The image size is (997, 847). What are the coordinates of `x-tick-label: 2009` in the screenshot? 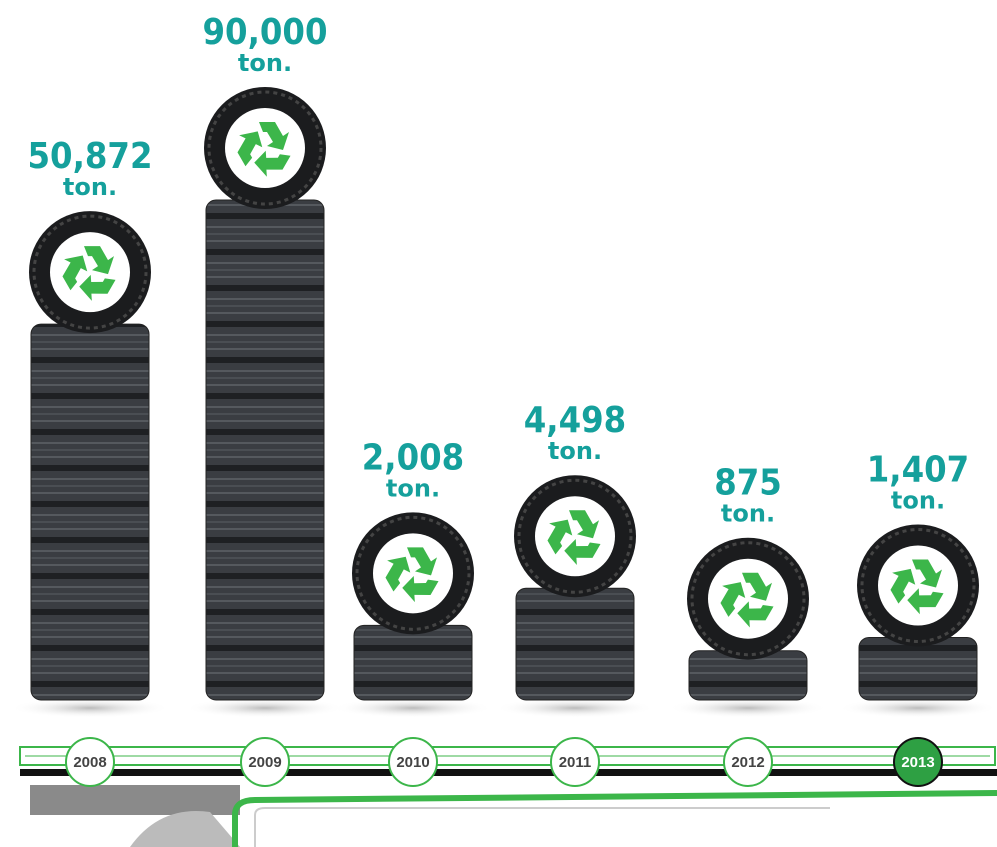 It's located at (264, 762).